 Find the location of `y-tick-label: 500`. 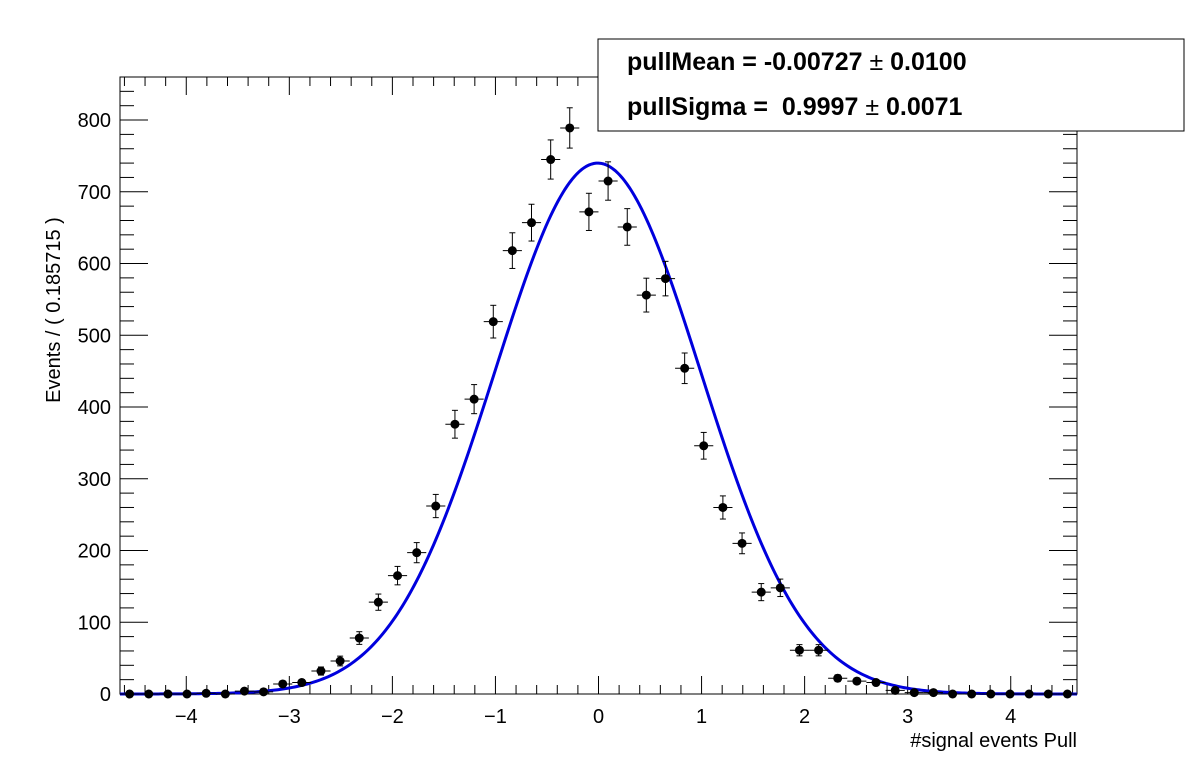

y-tick-label: 500 is located at coordinates (94, 336).